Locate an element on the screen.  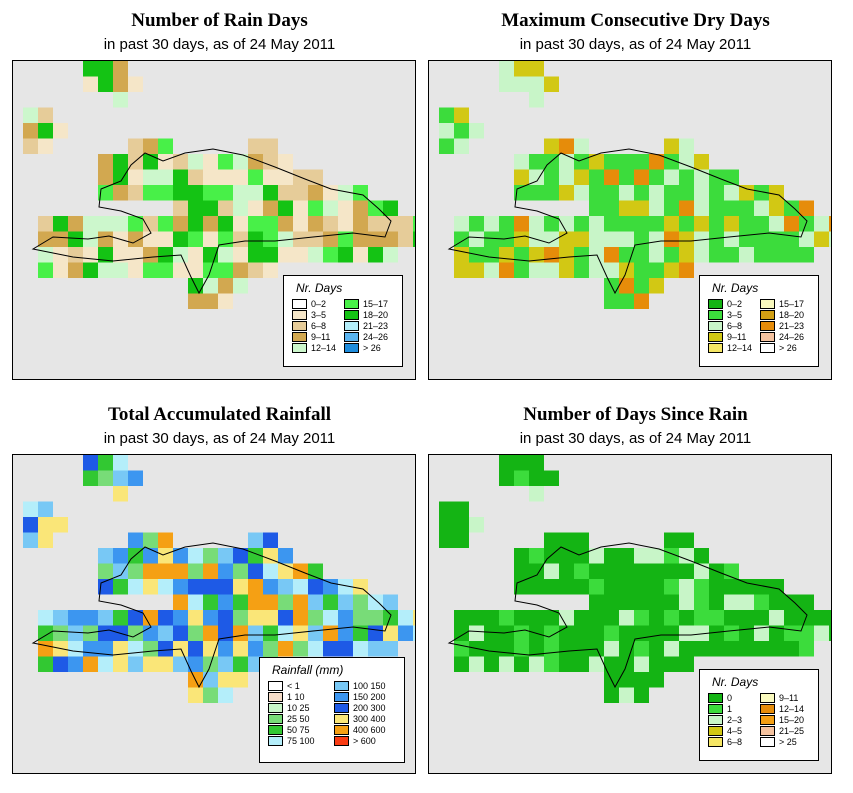
legend-label: 21–23 is located at coordinates (376, 325).